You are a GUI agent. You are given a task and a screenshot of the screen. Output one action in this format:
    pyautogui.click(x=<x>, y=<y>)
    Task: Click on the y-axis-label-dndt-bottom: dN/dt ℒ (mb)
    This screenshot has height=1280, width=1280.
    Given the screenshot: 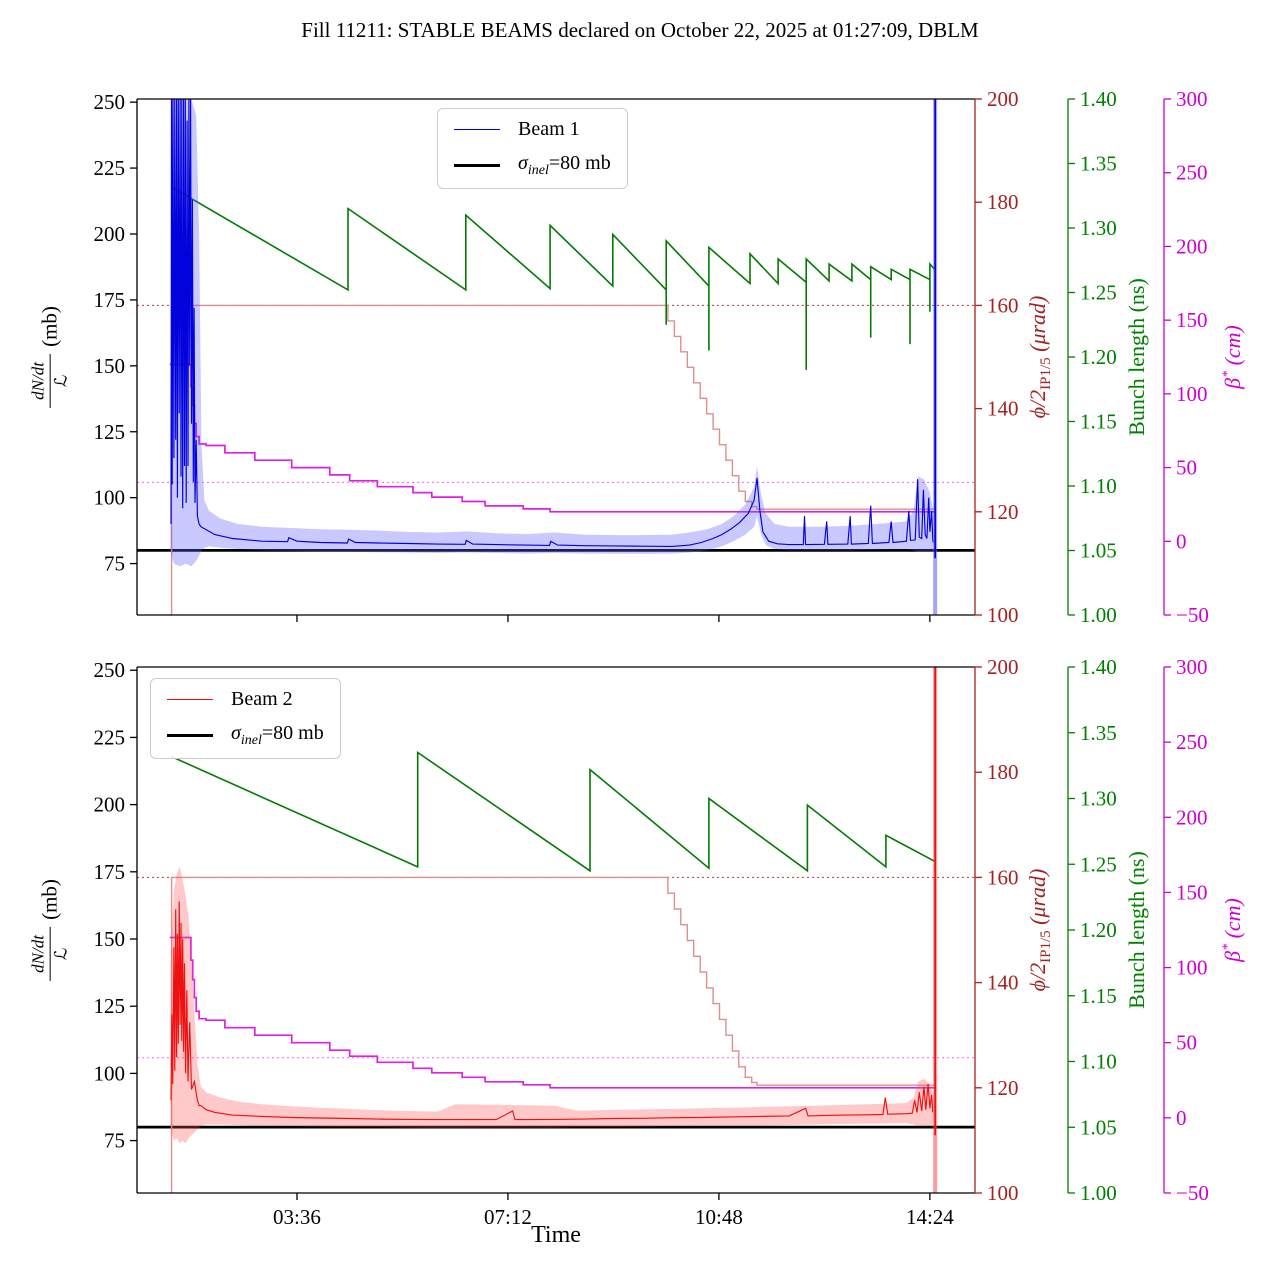 What is the action you would take?
    pyautogui.click(x=50, y=930)
    